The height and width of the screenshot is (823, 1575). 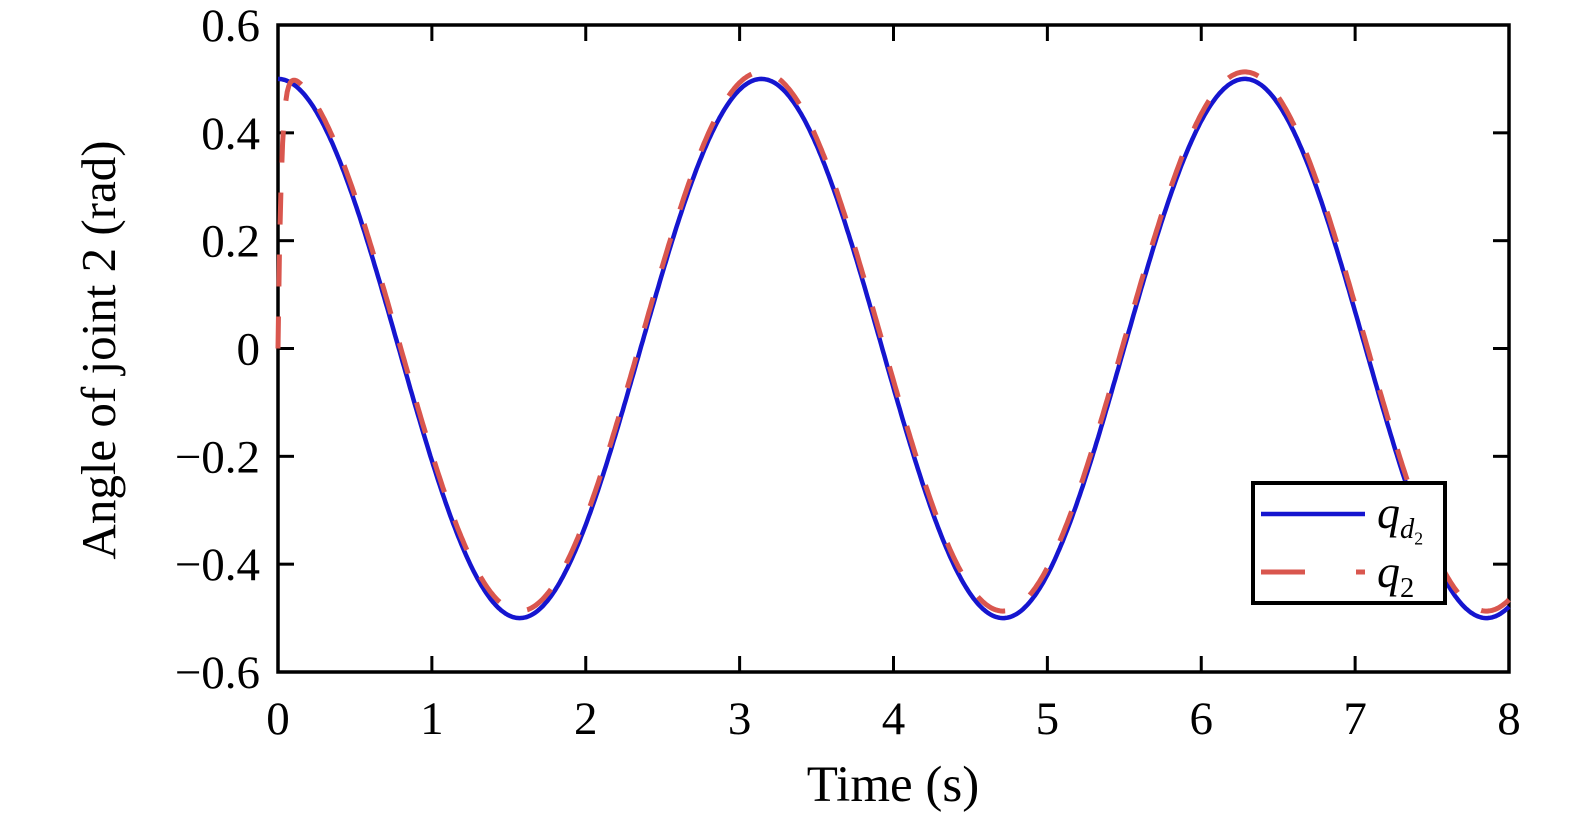 What do you see at coordinates (1202, 719) in the screenshot?
I see `x-tick-label: 6` at bounding box center [1202, 719].